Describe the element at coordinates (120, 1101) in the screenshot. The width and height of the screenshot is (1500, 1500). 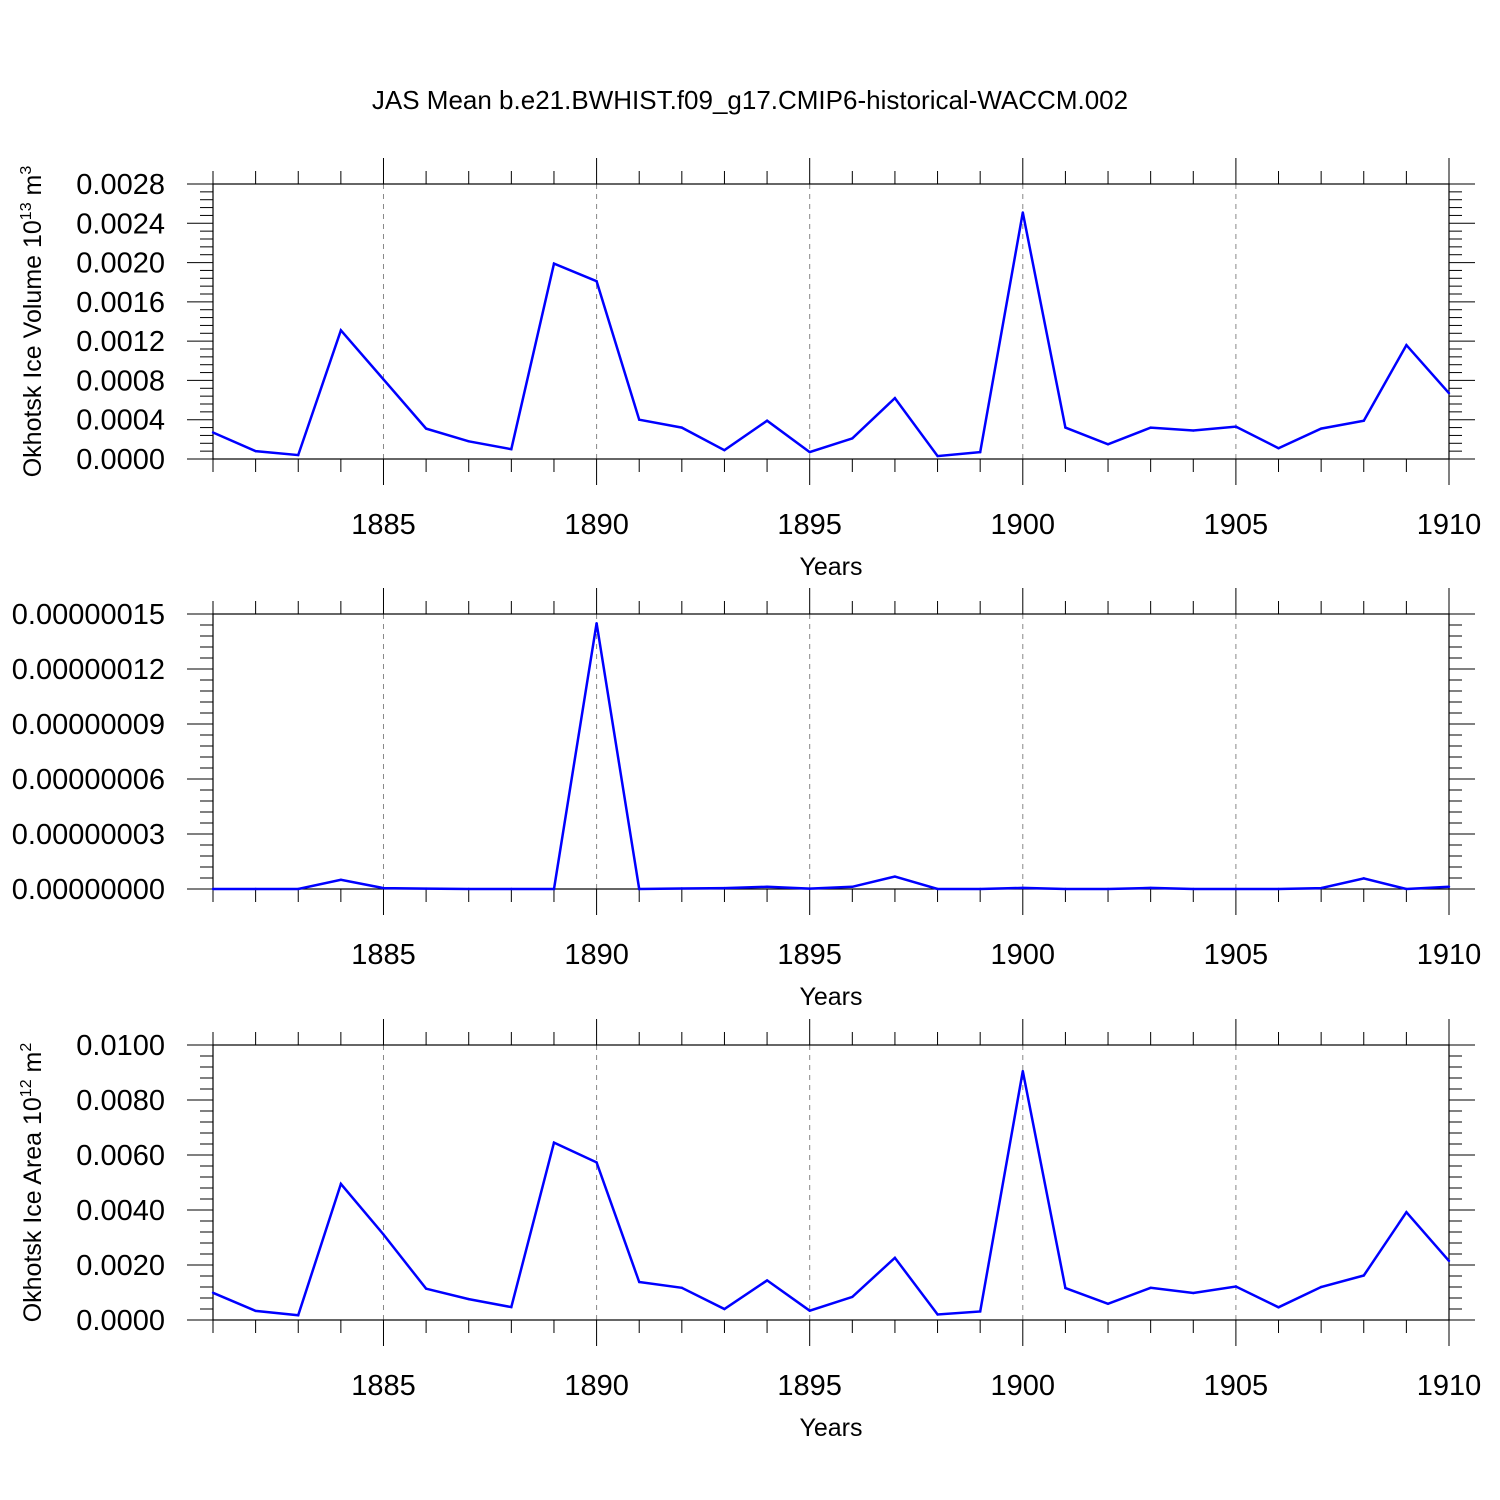
I see `y-tick-label: 0.0080` at that location.